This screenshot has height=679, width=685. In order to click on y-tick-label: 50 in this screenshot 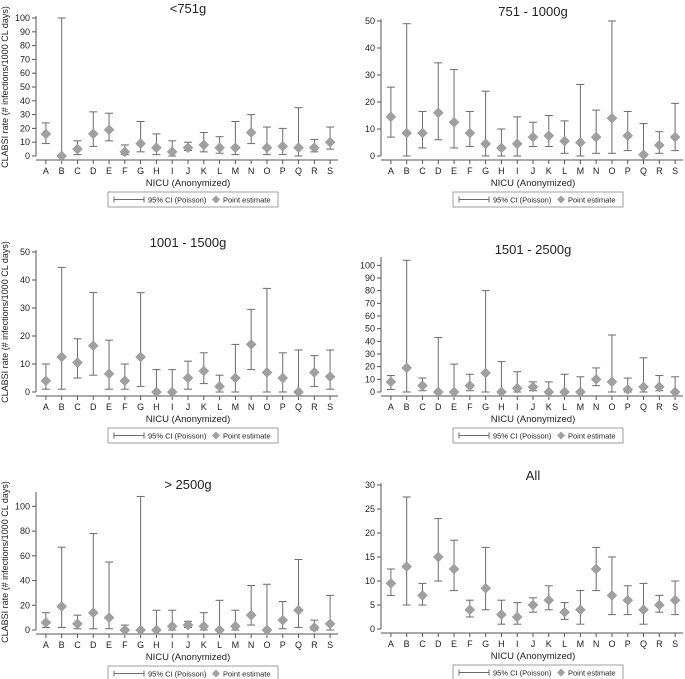, I will do `click(370, 329)`.